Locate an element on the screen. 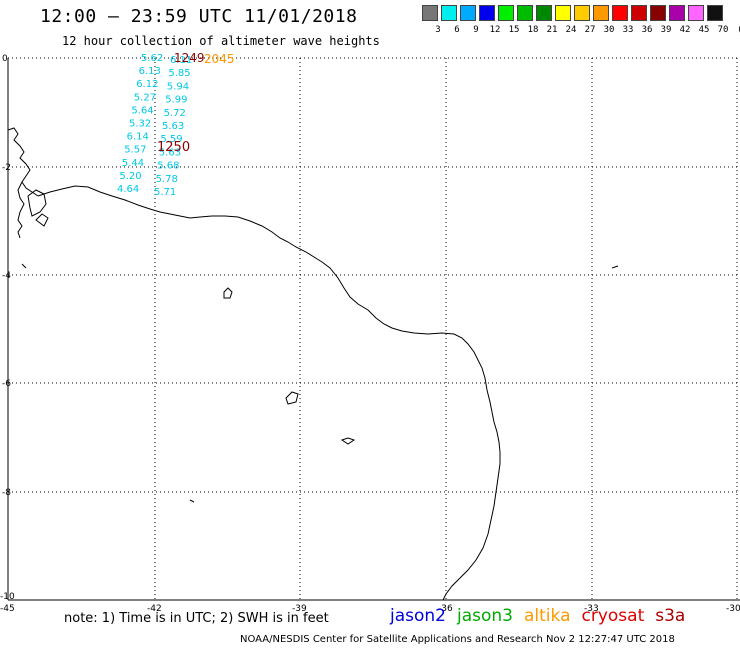  x-tick-label: -33 is located at coordinates (591, 609).